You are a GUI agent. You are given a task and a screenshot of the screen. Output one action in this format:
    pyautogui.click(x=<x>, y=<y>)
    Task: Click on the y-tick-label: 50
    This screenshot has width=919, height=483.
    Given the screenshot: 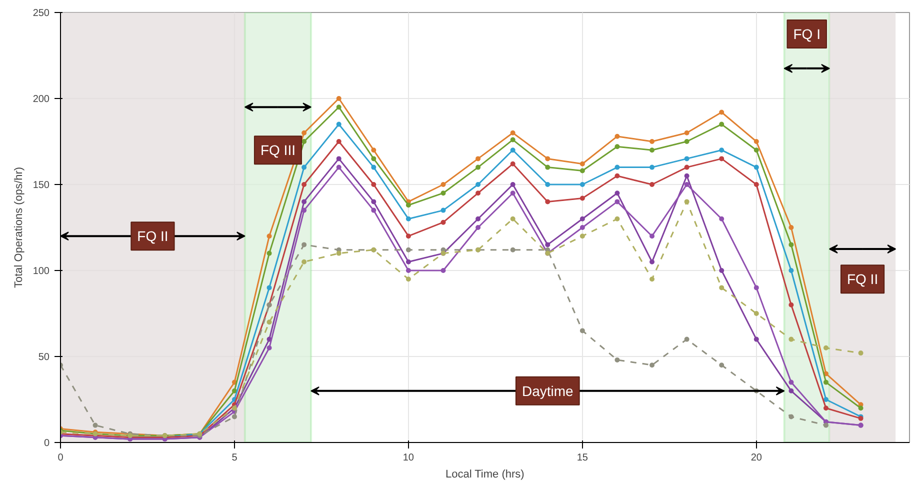 What is the action you would take?
    pyautogui.click(x=44, y=357)
    